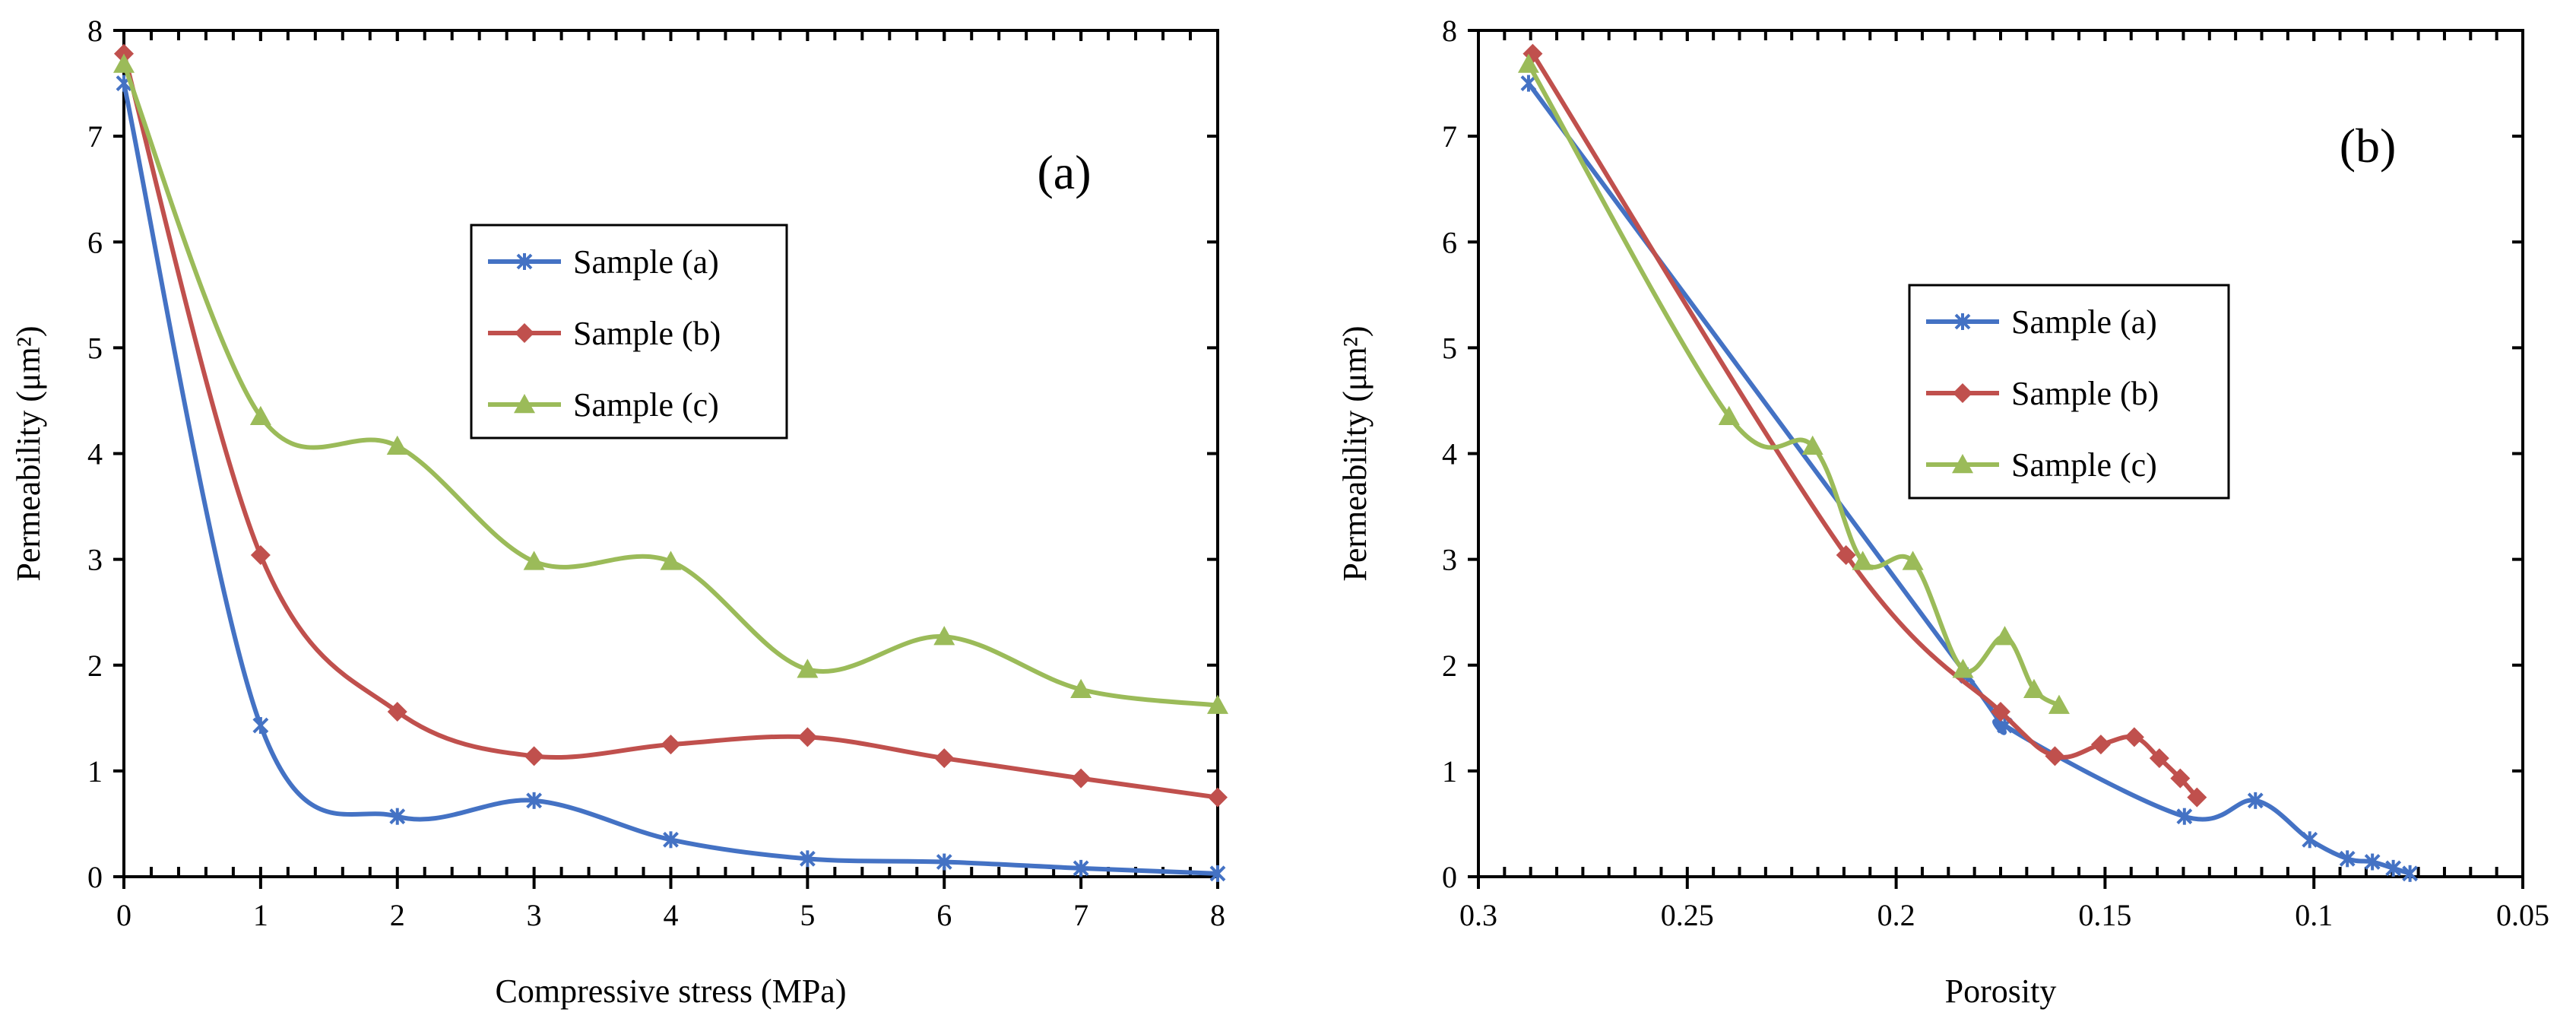 The width and height of the screenshot is (2576, 1025). Describe the element at coordinates (1355, 453) in the screenshot. I see `y-axis-title: Permeability (μm²)` at that location.